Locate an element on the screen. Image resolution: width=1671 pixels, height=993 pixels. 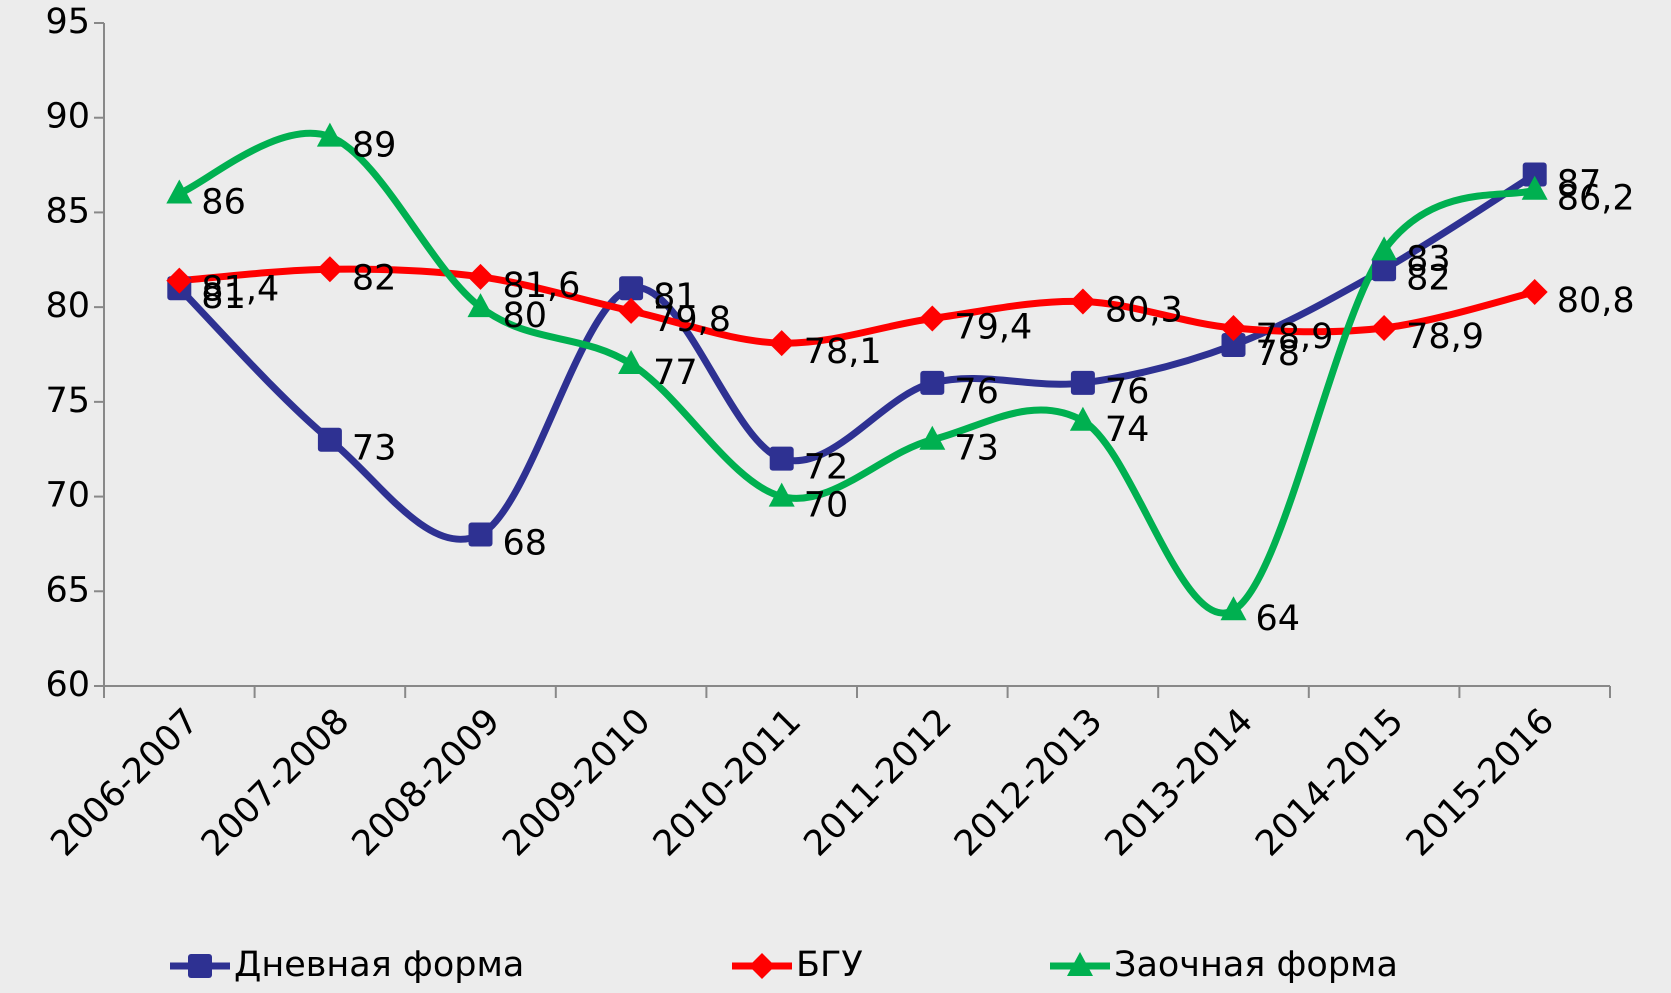
data-label: 79,4 is located at coordinates (993, 328).